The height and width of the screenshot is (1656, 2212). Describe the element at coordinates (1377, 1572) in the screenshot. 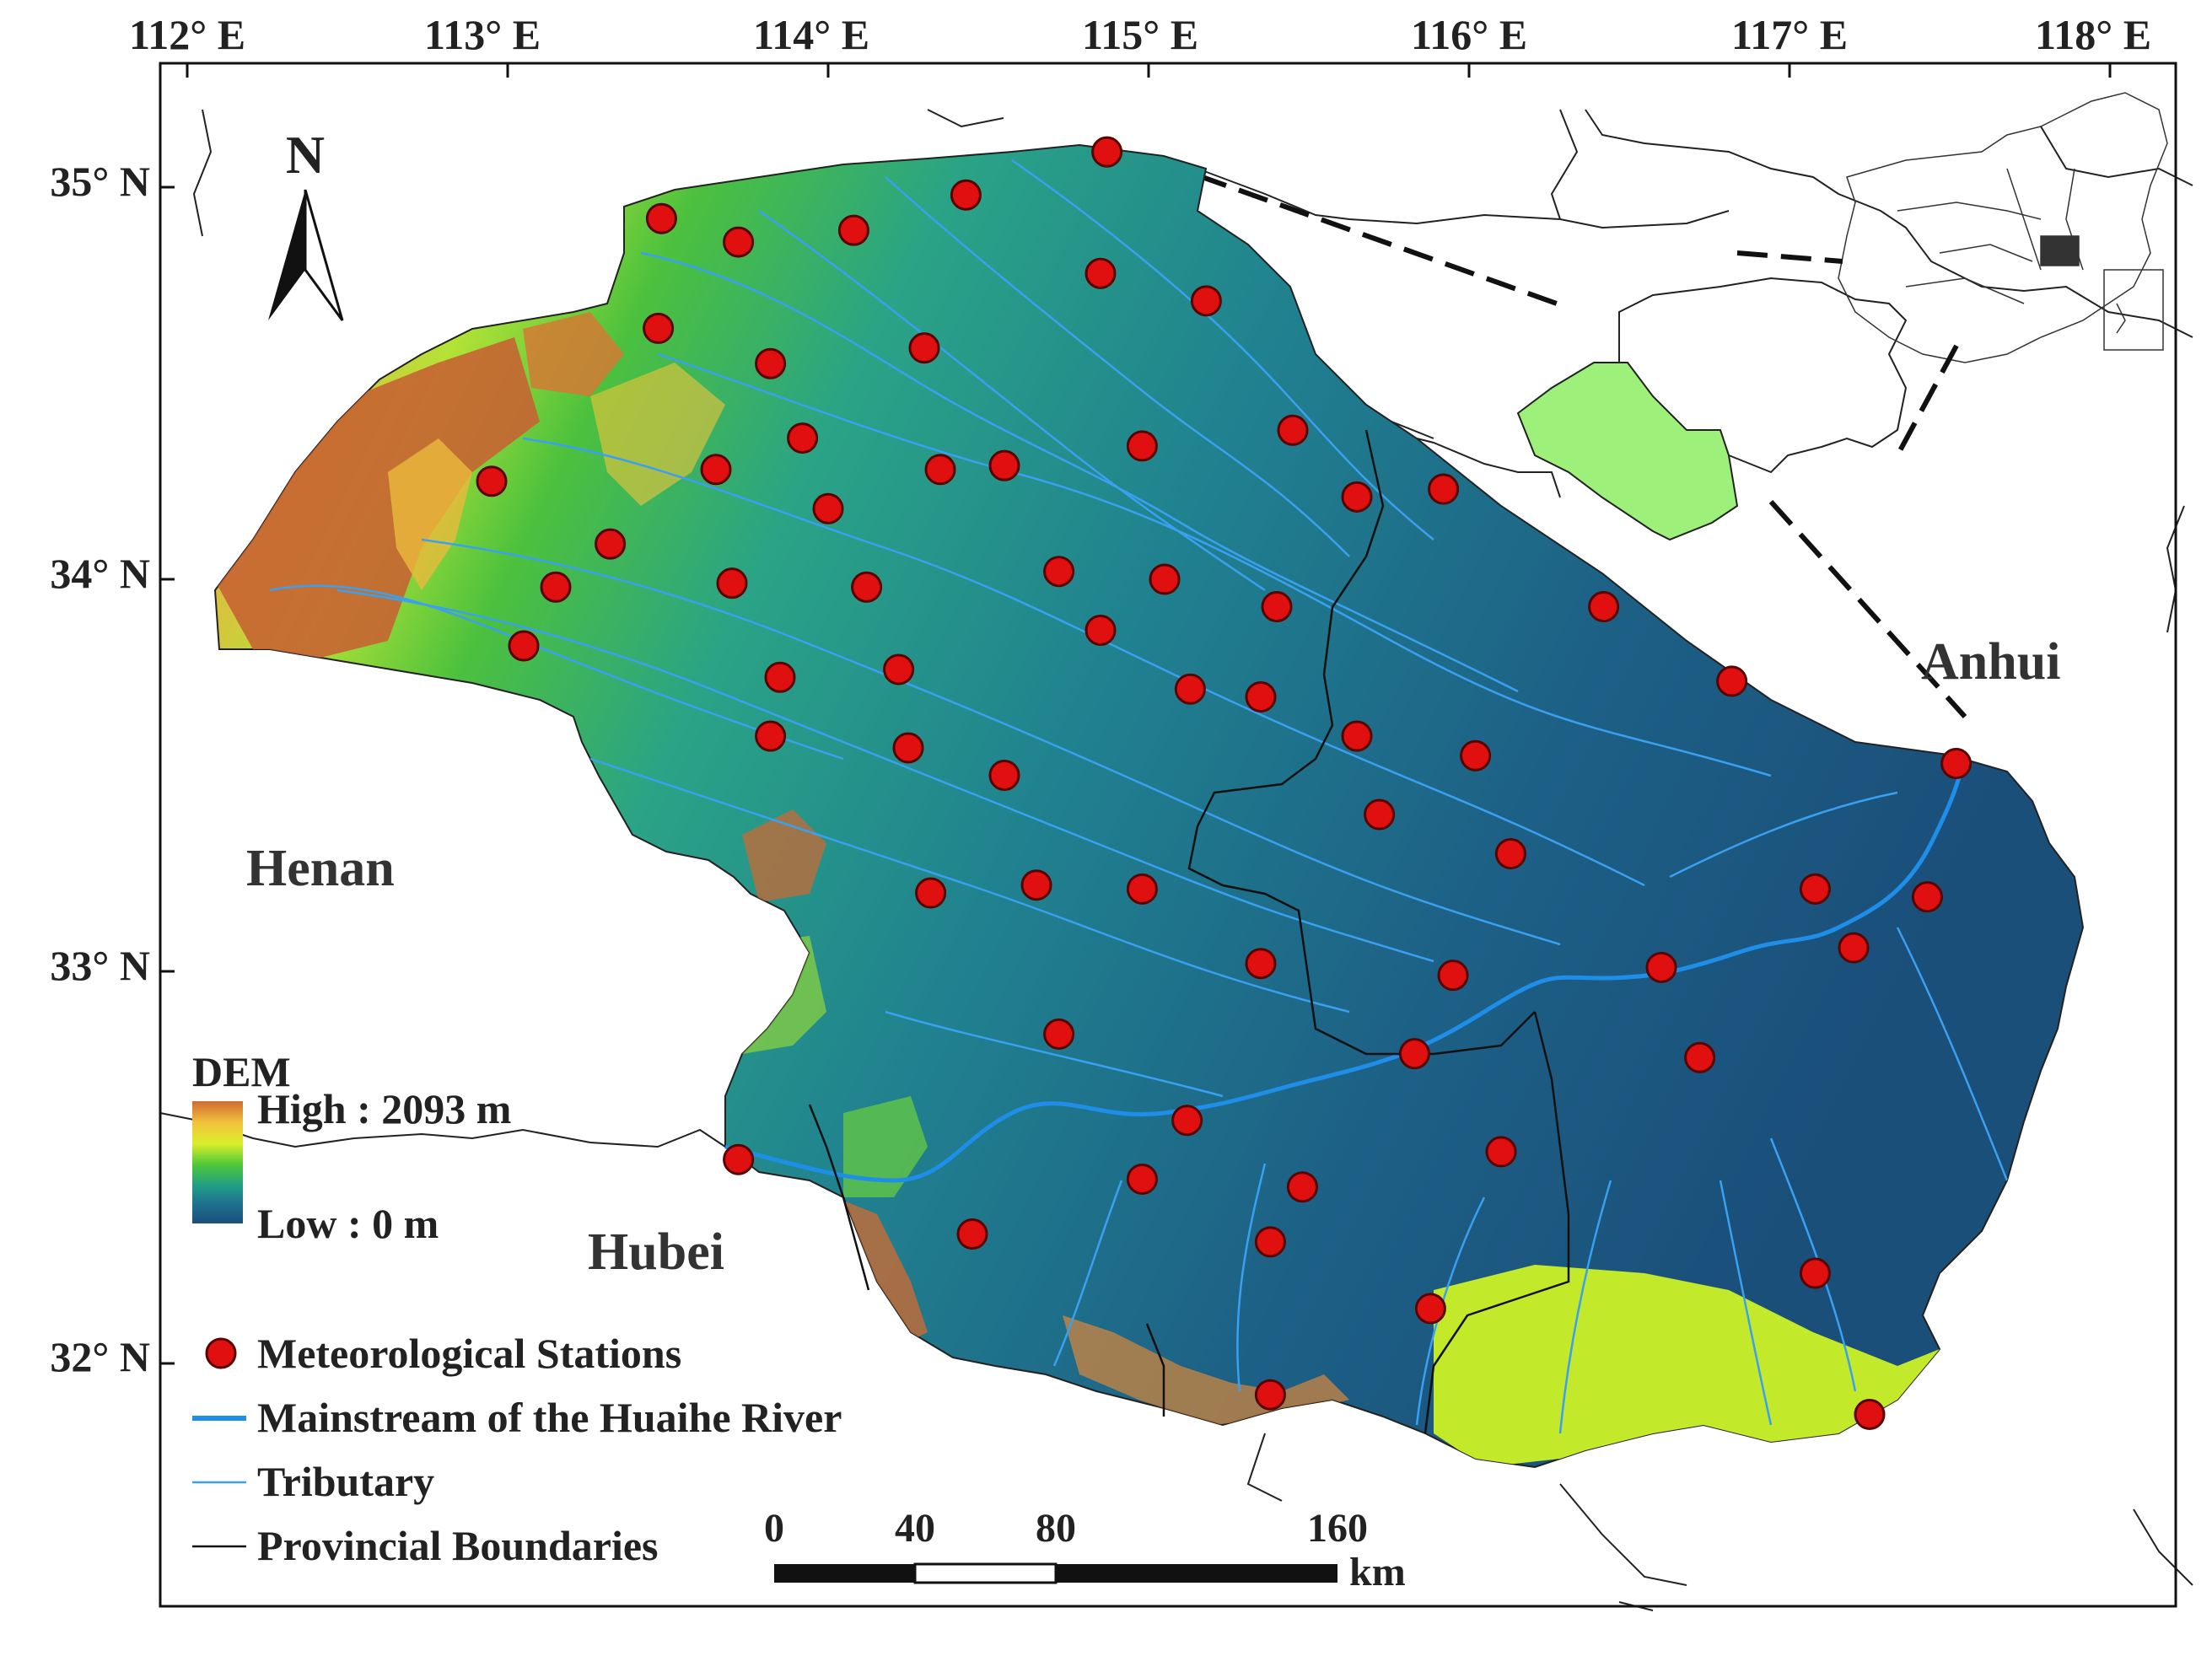

I see `scale-unit-label: km` at that location.